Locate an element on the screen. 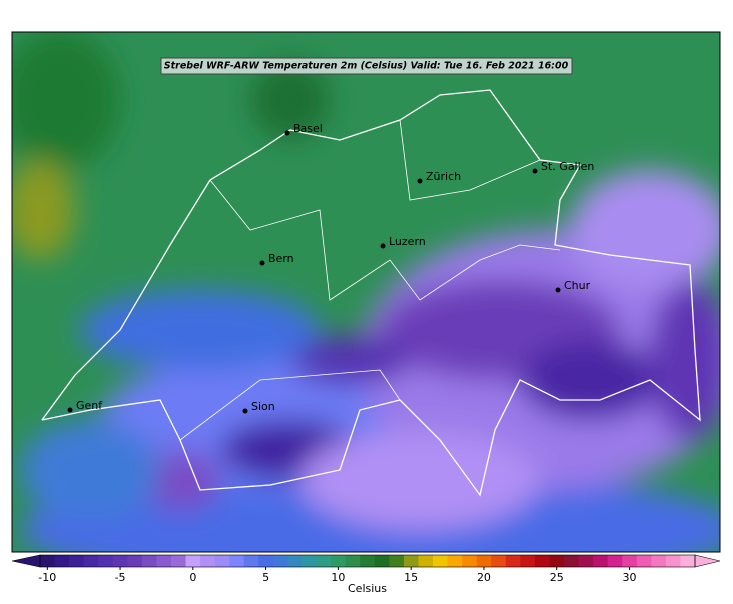 This screenshot has width=733, height=604. colorbar: -10 -5 0 5 10 15 20 25 30 Celsius is located at coordinates (366, 574).